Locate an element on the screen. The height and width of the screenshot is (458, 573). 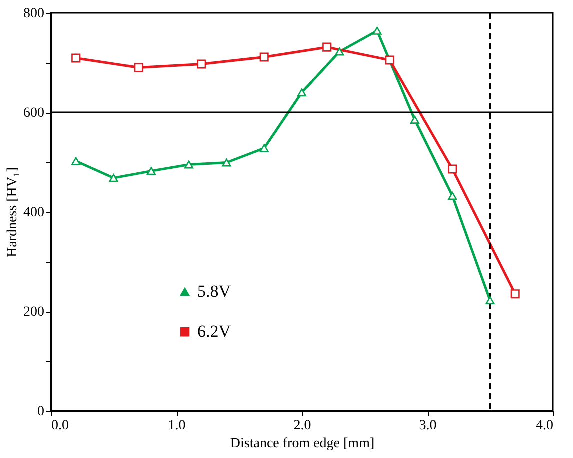
y-tick-label: 400 is located at coordinates (34, 213).